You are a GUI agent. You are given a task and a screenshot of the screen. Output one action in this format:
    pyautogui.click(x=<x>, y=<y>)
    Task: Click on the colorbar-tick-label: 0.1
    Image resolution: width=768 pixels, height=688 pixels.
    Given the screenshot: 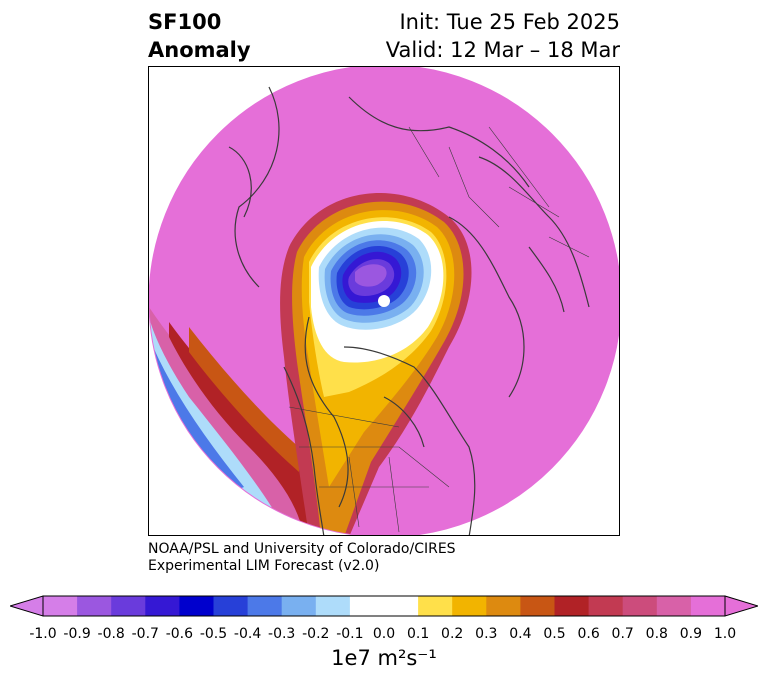 What is the action you would take?
    pyautogui.click(x=418, y=634)
    